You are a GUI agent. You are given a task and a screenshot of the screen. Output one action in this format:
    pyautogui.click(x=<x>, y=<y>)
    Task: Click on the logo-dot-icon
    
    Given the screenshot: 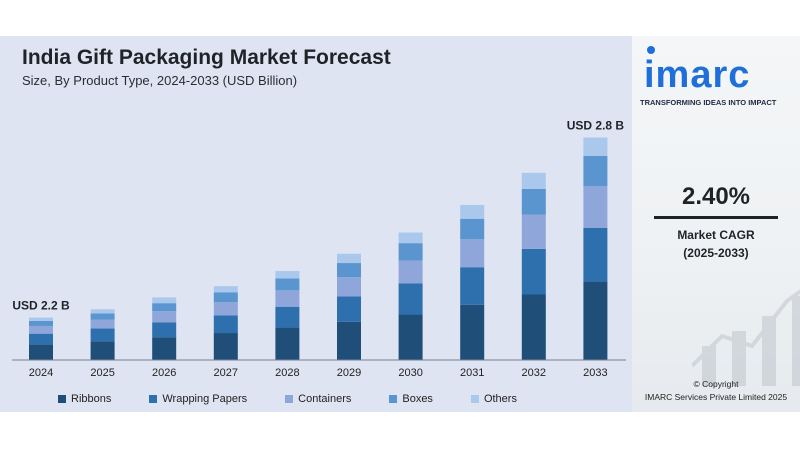 What is the action you would take?
    pyautogui.click(x=651, y=50)
    